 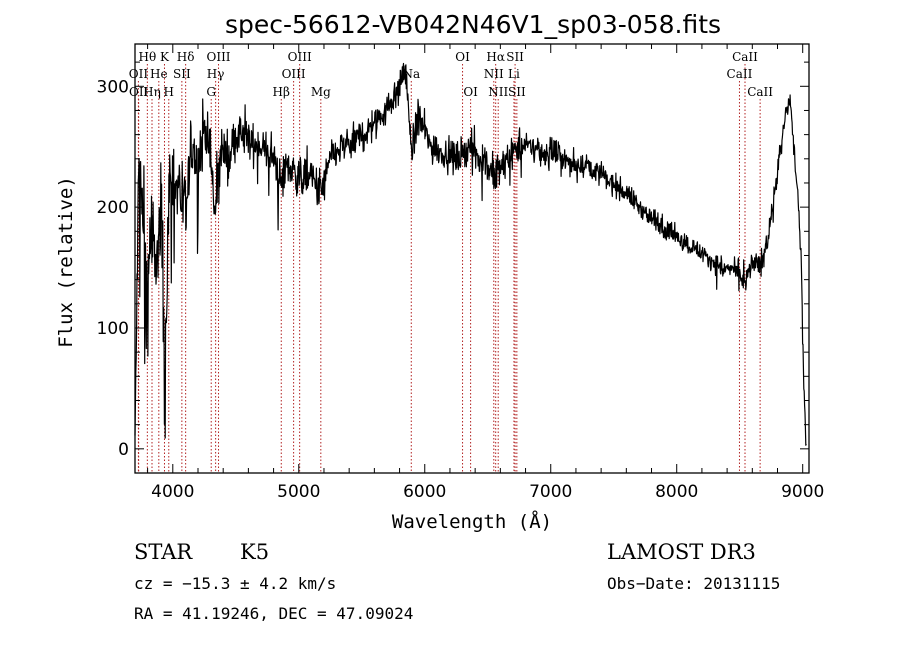 What do you see at coordinates (159, 74) in the screenshot?
I see `line-label-10: He` at bounding box center [159, 74].